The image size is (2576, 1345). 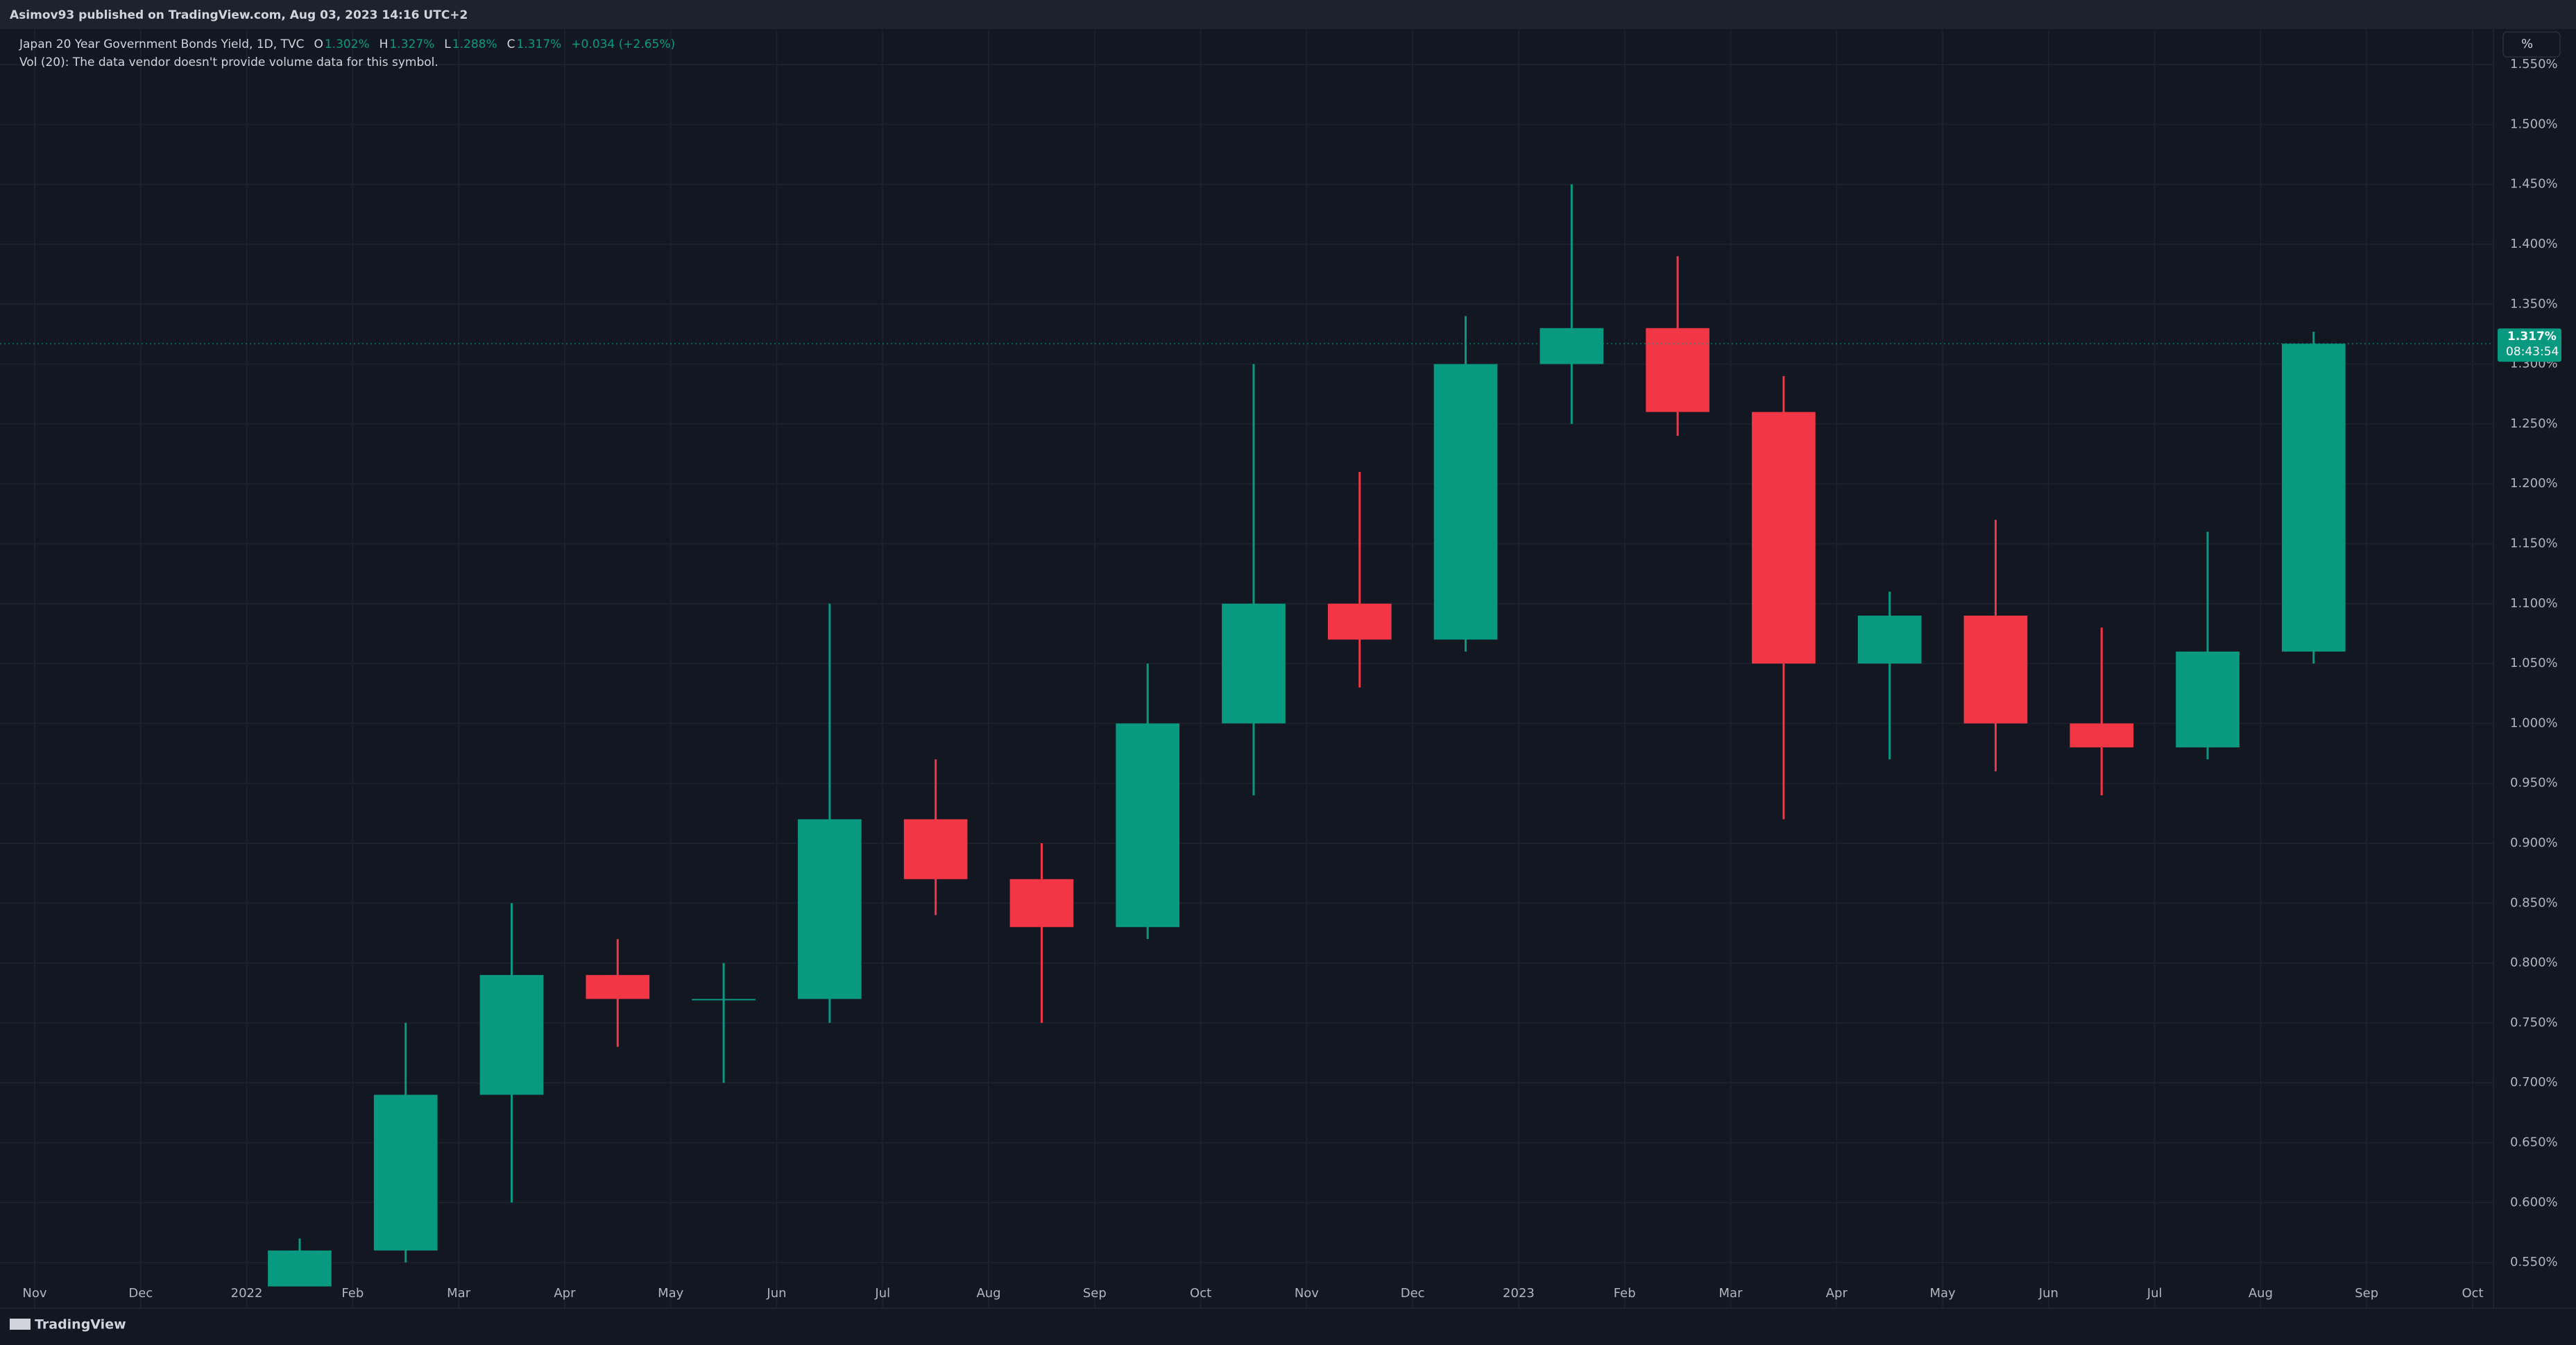 I want to click on legend-l: 1.288%, so click(x=474, y=44).